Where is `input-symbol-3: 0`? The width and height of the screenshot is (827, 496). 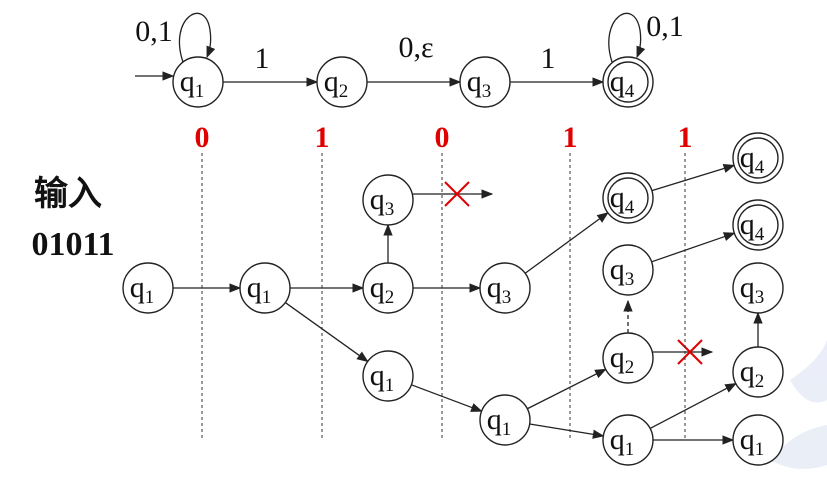 input-symbol-3: 0 is located at coordinates (442, 137).